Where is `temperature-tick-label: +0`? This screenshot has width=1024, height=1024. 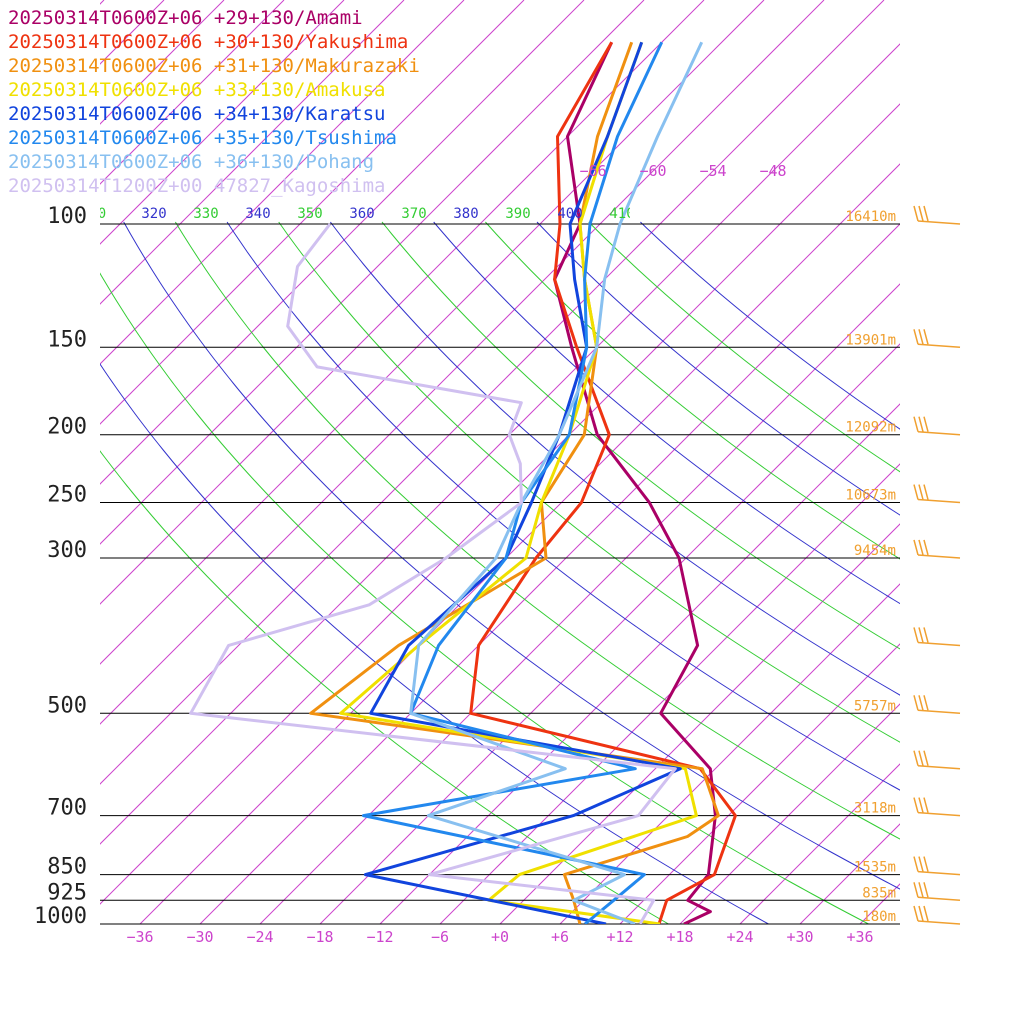
temperature-tick-label: +0 is located at coordinates (500, 937).